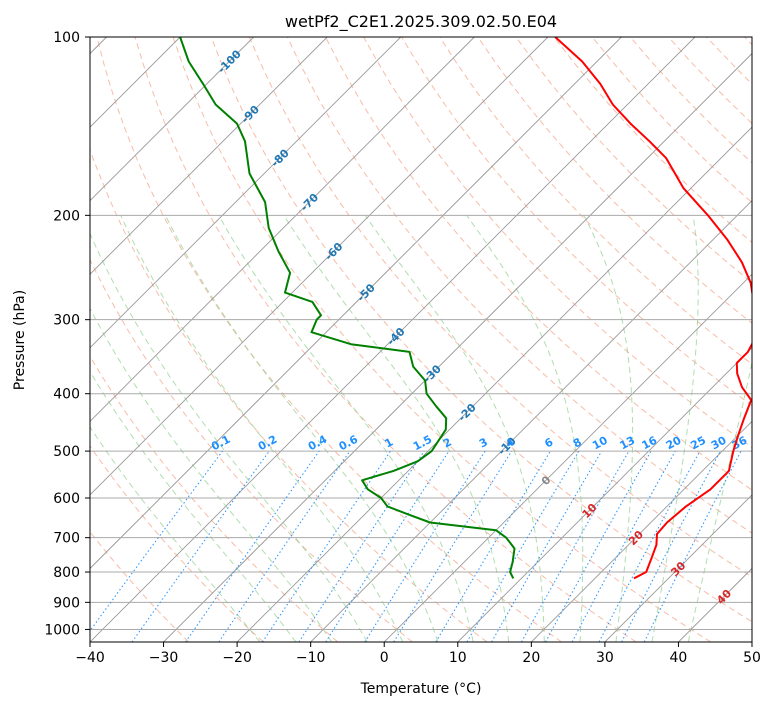  What do you see at coordinates (90, 658) in the screenshot?
I see `x-tick-label: −40` at bounding box center [90, 658].